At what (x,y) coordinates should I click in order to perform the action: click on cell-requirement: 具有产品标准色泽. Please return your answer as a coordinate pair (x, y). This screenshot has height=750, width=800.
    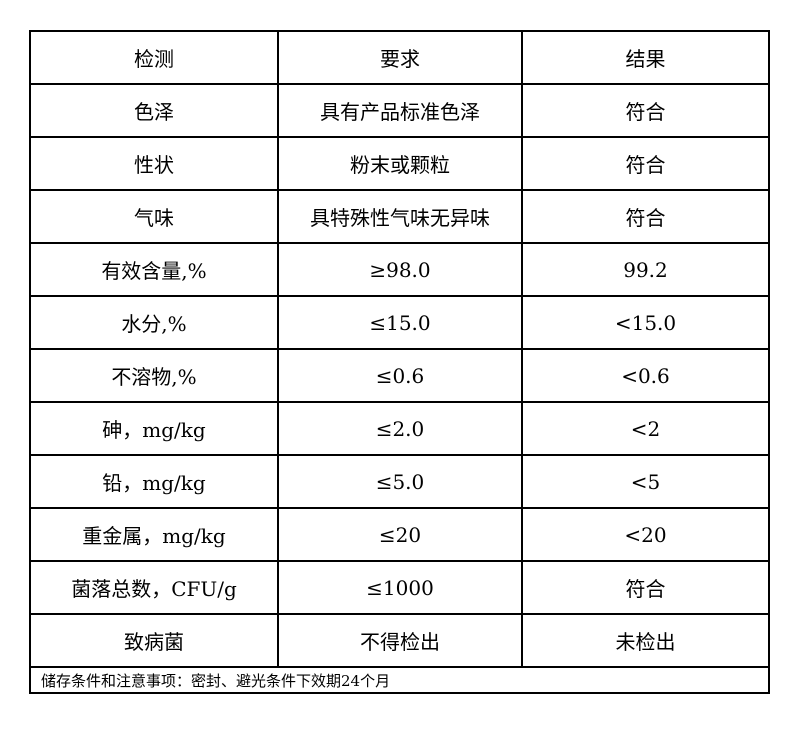
    Looking at the image, I should click on (400, 110).